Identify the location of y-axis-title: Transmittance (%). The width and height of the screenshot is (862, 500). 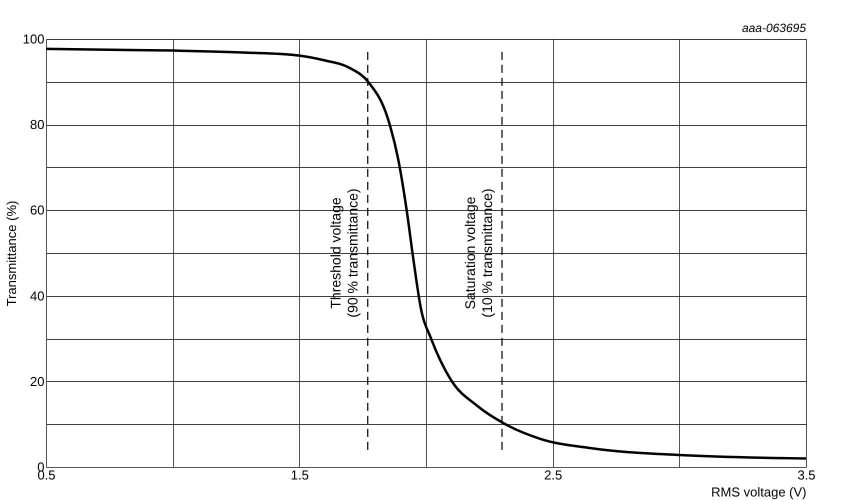
(11, 253).